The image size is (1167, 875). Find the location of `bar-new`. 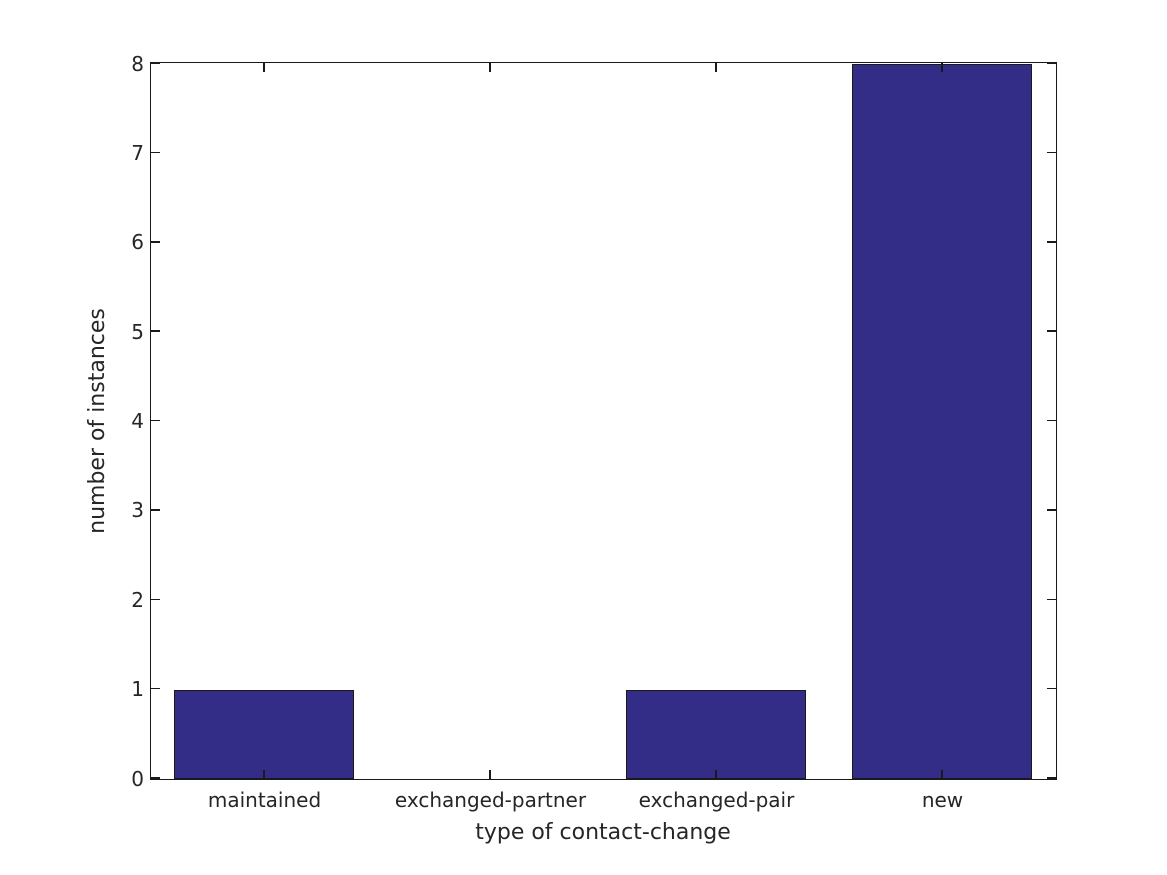

bar-new is located at coordinates (942, 421).